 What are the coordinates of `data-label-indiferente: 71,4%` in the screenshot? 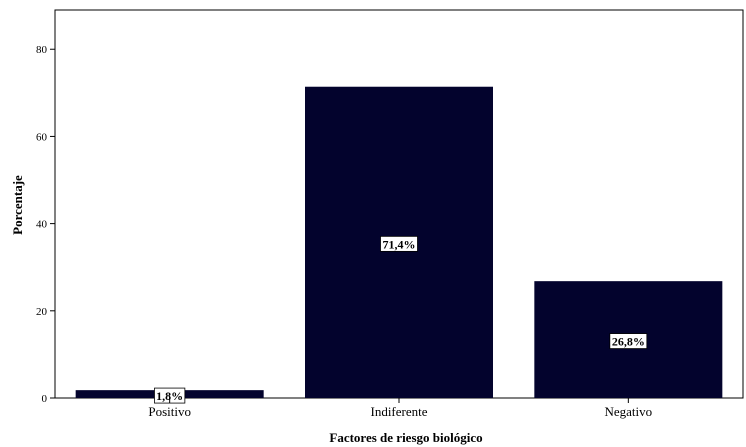 It's located at (399, 243).